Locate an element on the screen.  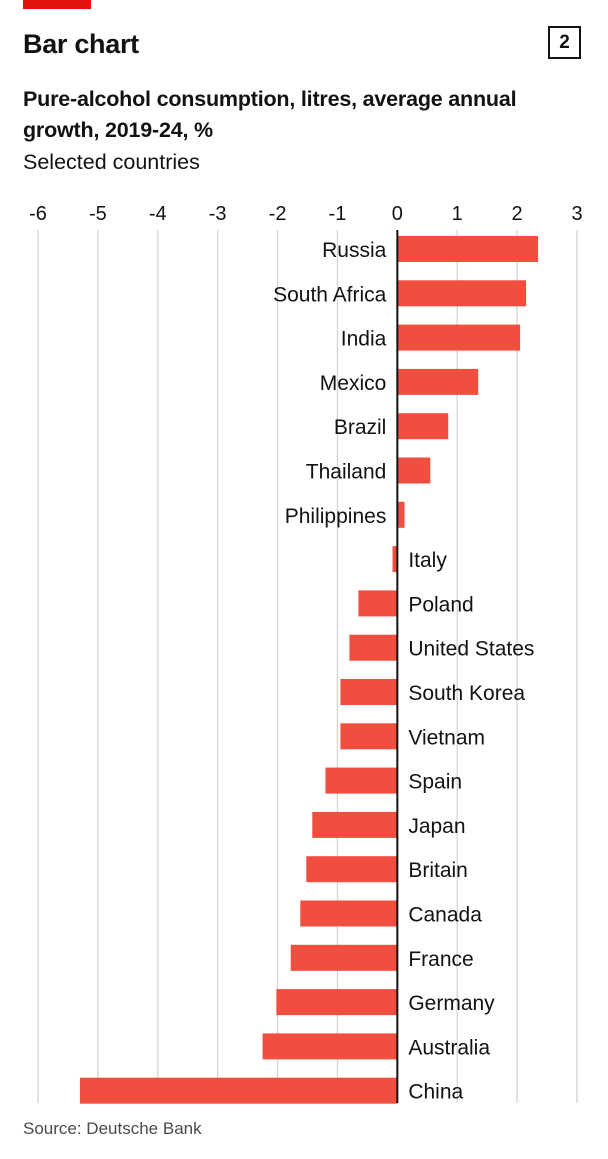
category-label: Britain is located at coordinates (438, 870).